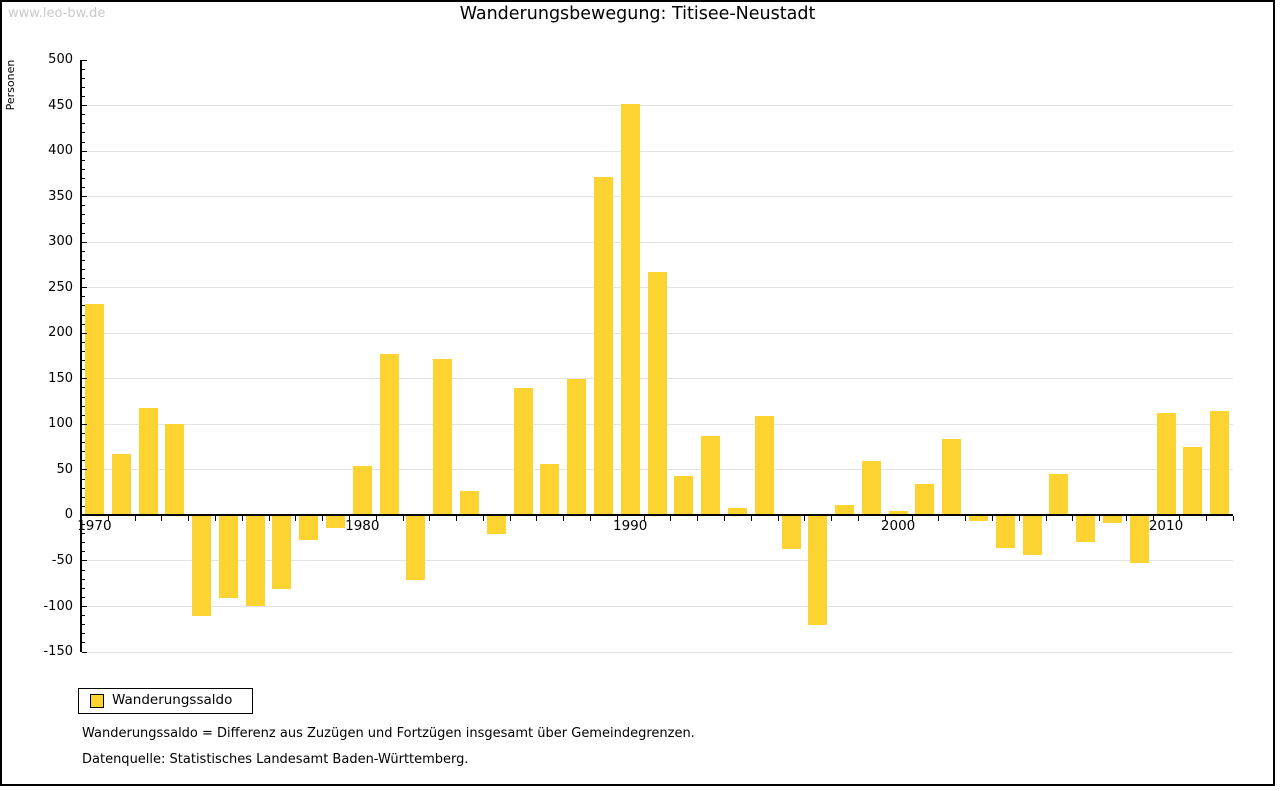 The image size is (1280, 791). What do you see at coordinates (389, 435) in the screenshot?
I see `bar-1981` at bounding box center [389, 435].